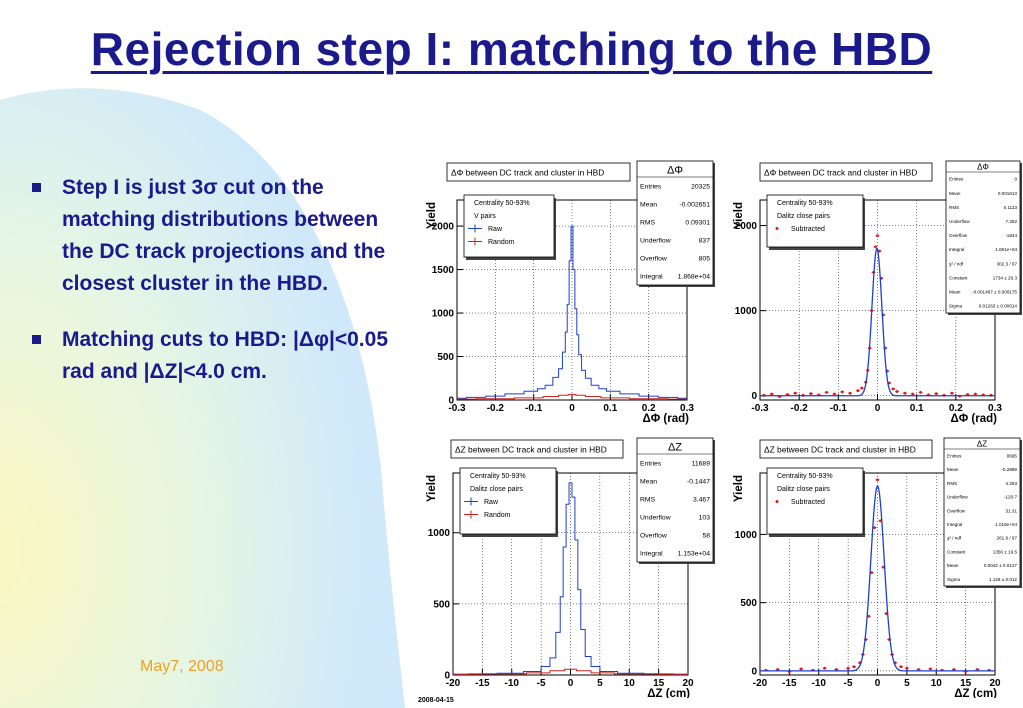 The image size is (1023, 708). I want to click on stats-key: Underflow, so click(655, 517).